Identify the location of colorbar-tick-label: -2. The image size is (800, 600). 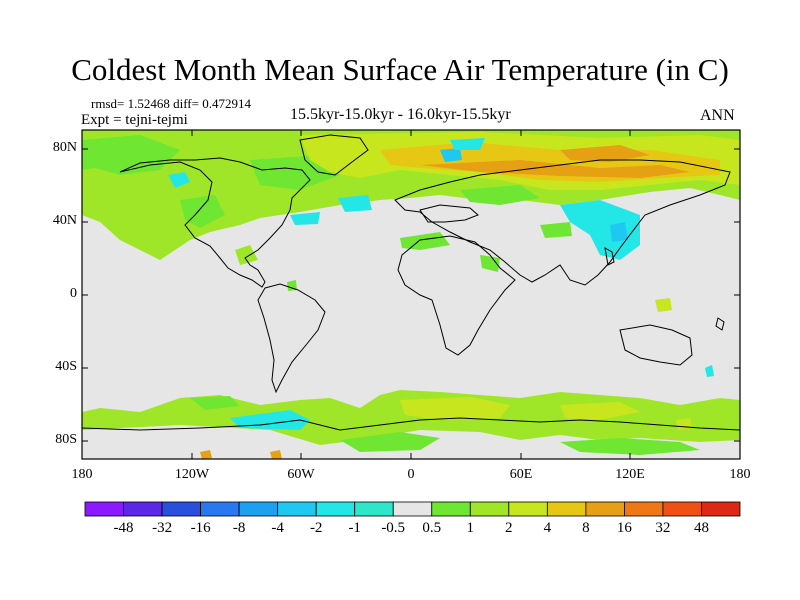
(316, 528).